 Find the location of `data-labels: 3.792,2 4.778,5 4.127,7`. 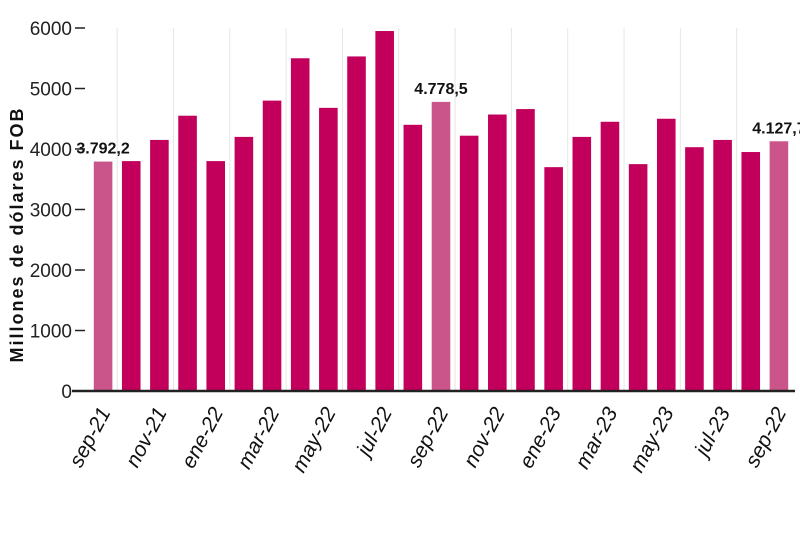

data-labels: 3.792,2 4.778,5 4.127,7 is located at coordinates (438, 119).